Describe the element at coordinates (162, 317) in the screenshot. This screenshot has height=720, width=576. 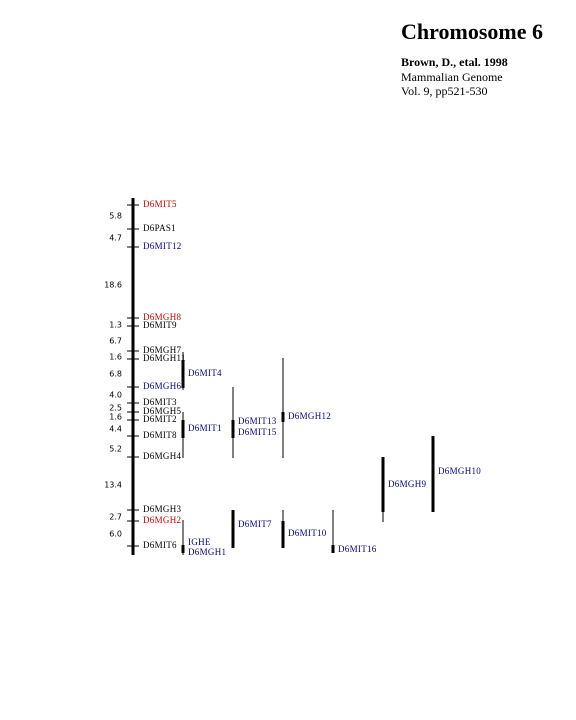
I see `marker-label: D6MGH8` at that location.